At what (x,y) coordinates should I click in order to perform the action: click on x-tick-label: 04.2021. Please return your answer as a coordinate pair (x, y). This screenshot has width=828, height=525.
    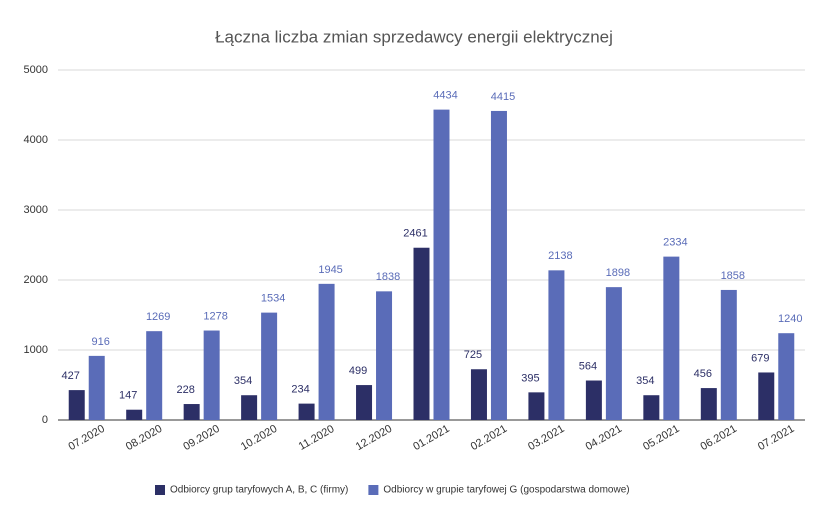
    Looking at the image, I should click on (604, 438).